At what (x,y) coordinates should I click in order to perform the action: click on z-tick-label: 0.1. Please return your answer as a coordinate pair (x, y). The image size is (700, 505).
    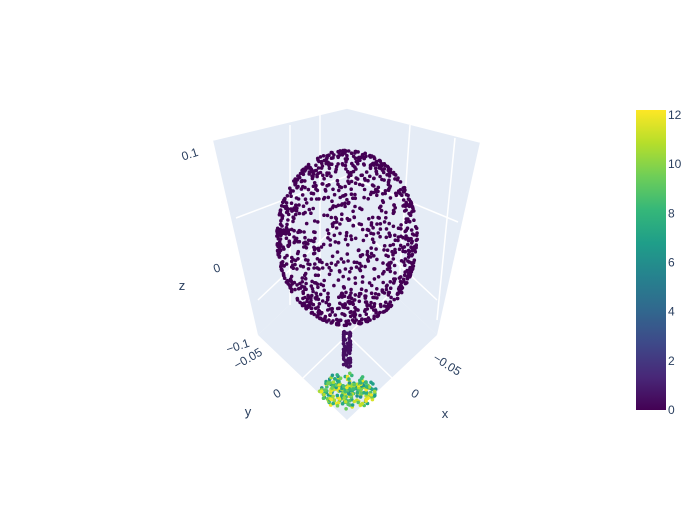
    Looking at the image, I should click on (190, 154).